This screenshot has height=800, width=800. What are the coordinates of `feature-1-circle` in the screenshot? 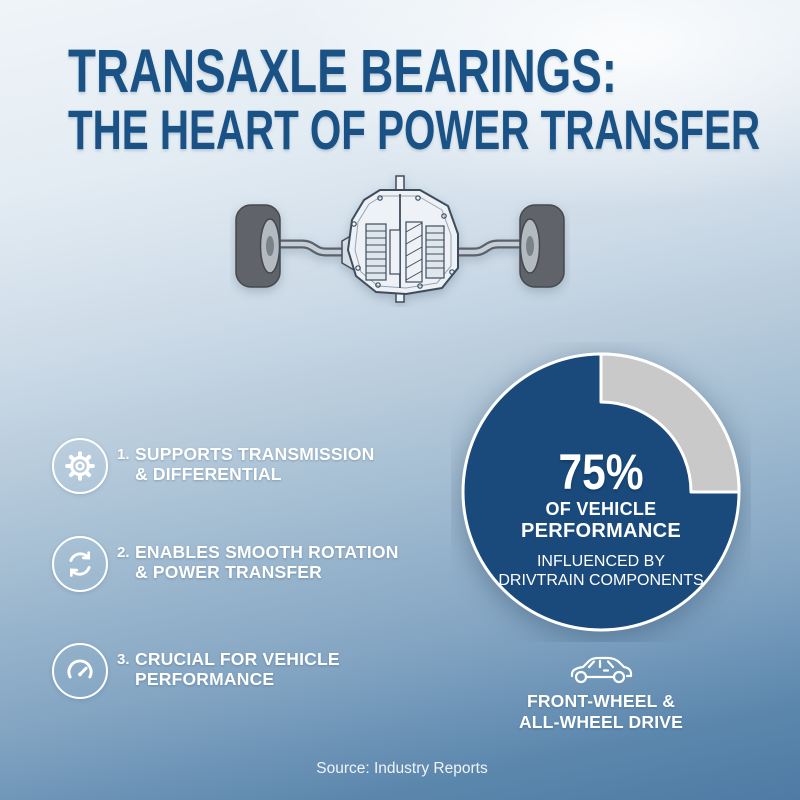 It's located at (80, 466).